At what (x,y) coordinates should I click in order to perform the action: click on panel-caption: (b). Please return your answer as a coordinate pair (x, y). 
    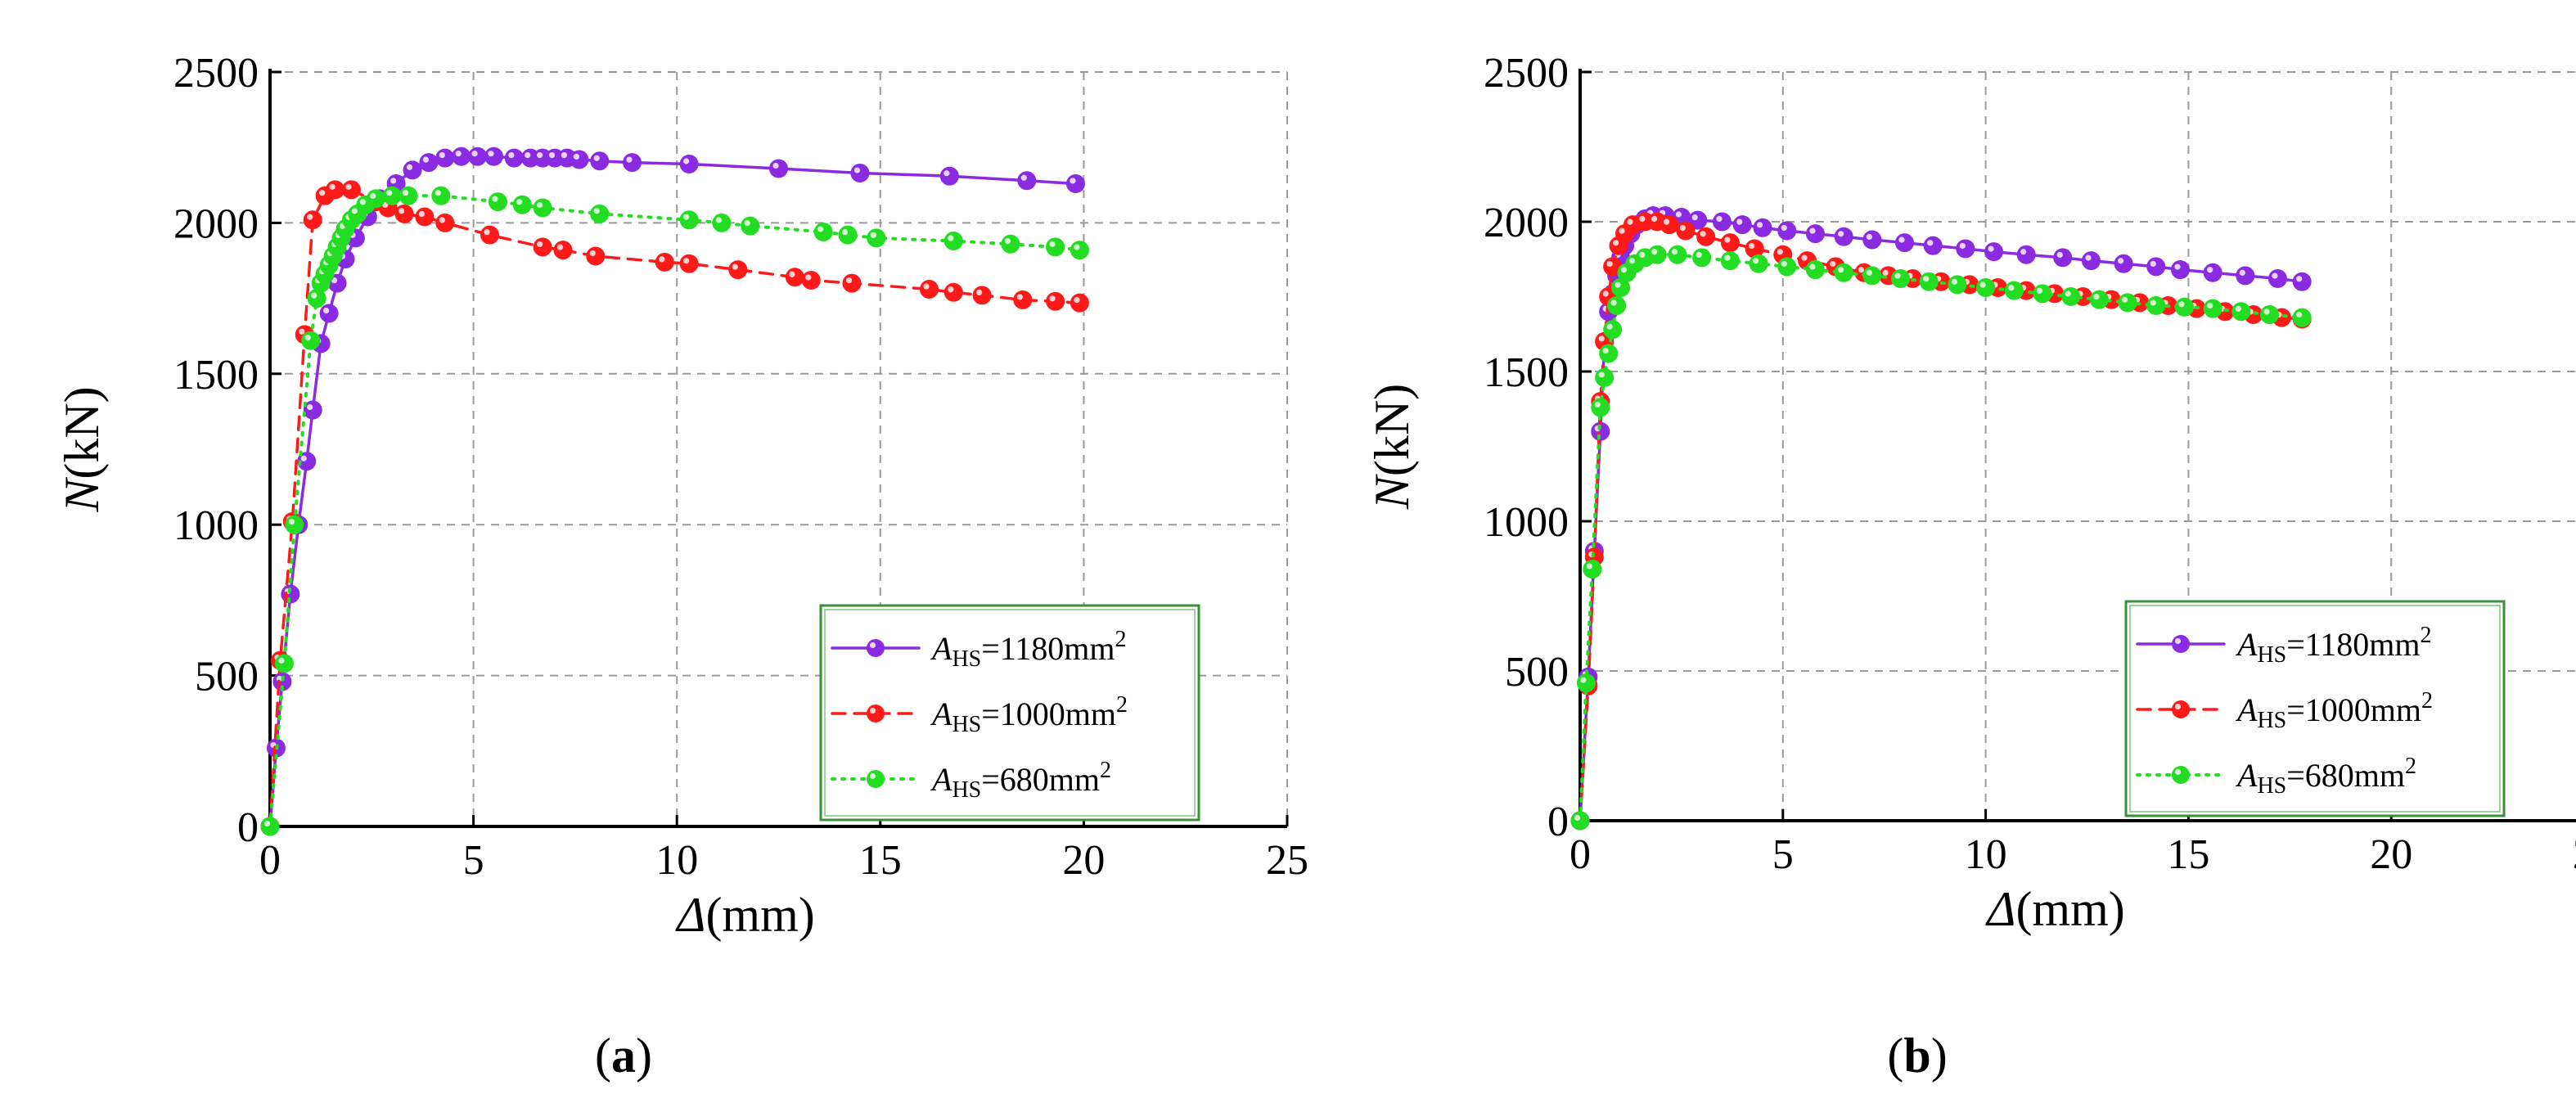
    Looking at the image, I should click on (1917, 1056).